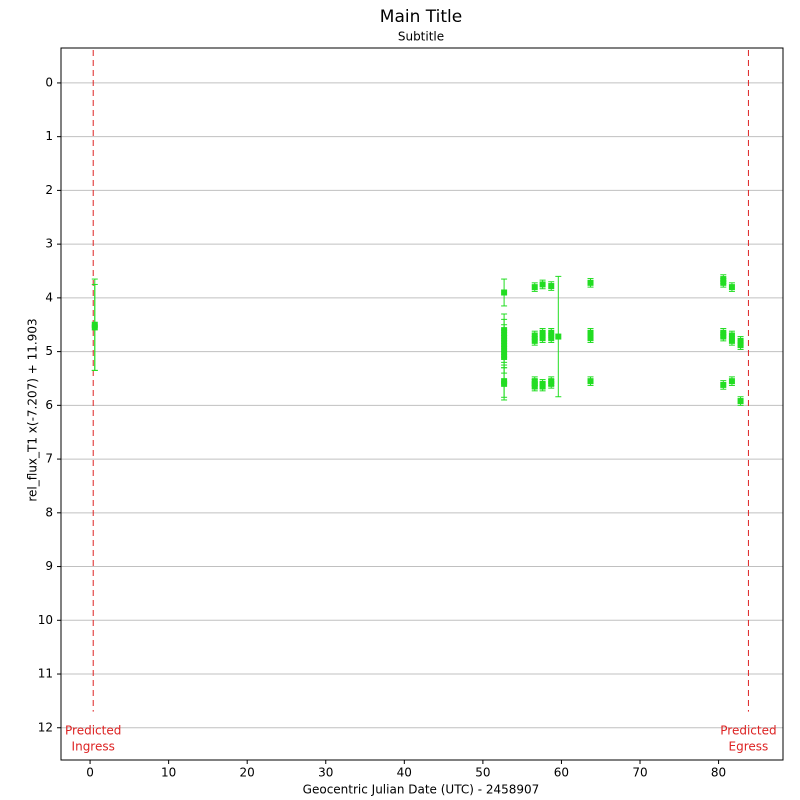 The width and height of the screenshot is (800, 800). I want to click on marker-label: Egress, so click(749, 746).